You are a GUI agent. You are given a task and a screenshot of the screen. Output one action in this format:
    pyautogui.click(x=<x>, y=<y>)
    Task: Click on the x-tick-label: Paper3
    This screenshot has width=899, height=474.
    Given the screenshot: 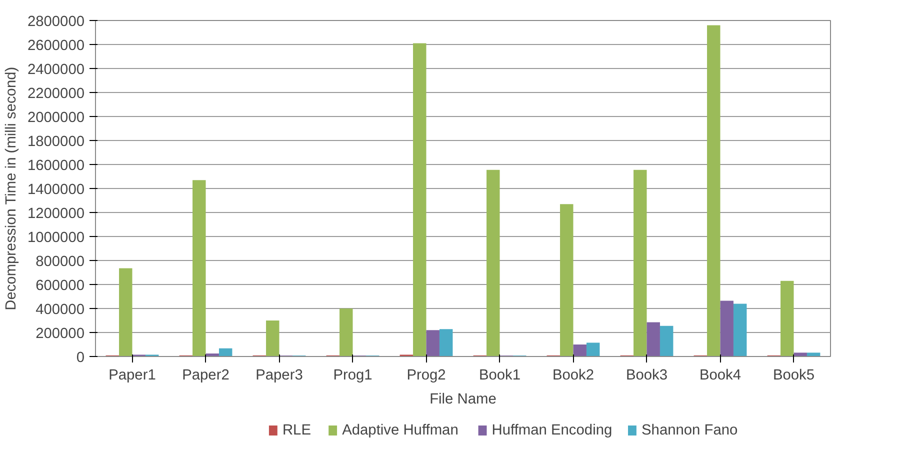 What is the action you would take?
    pyautogui.click(x=279, y=376)
    